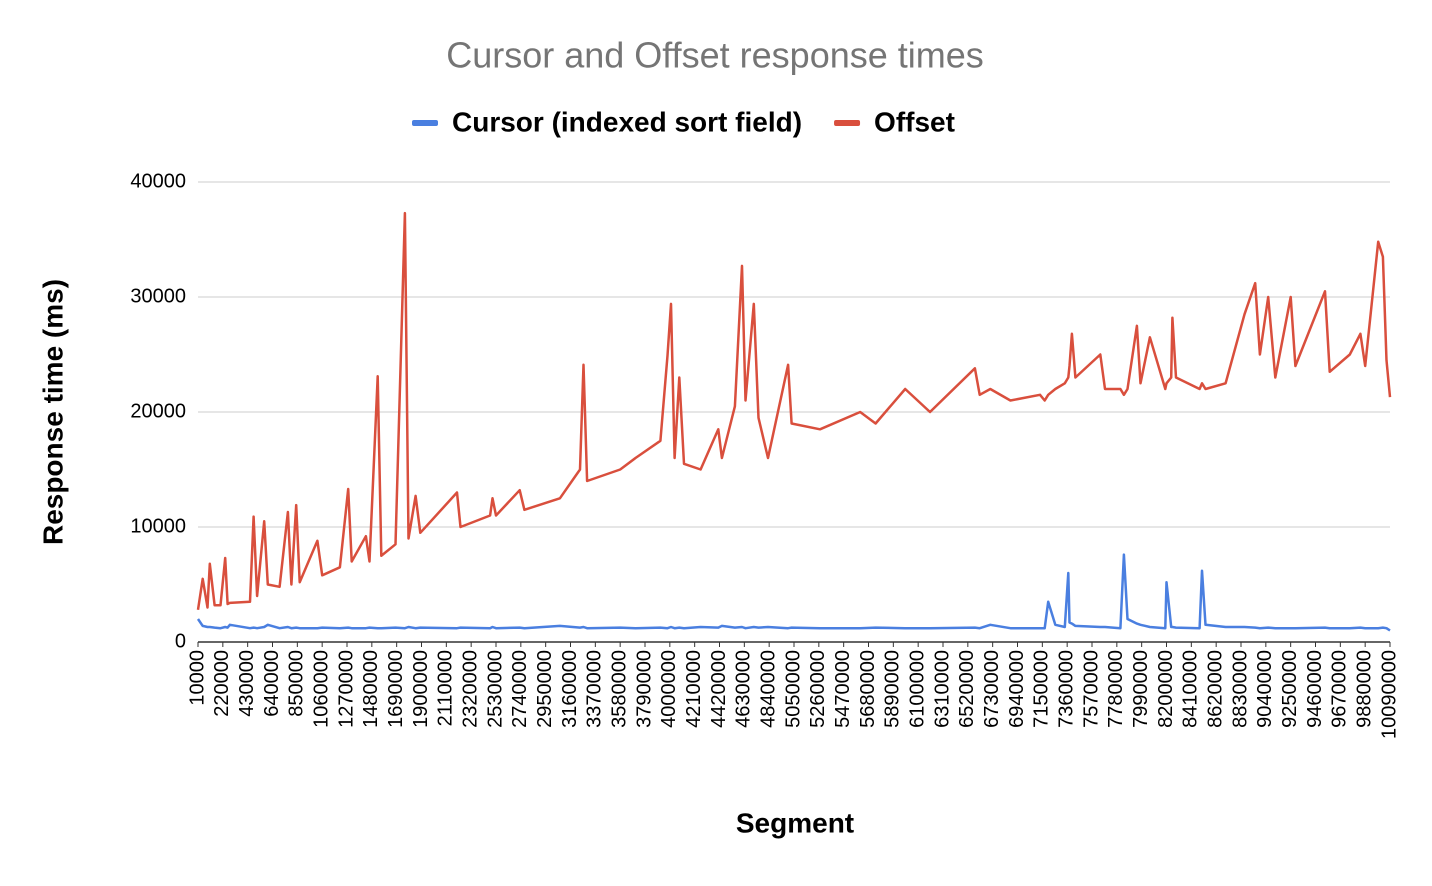 Image resolution: width=1432 pixels, height=886 pixels. Describe the element at coordinates (158, 526) in the screenshot. I see `y-tick-label: 10000` at that location.